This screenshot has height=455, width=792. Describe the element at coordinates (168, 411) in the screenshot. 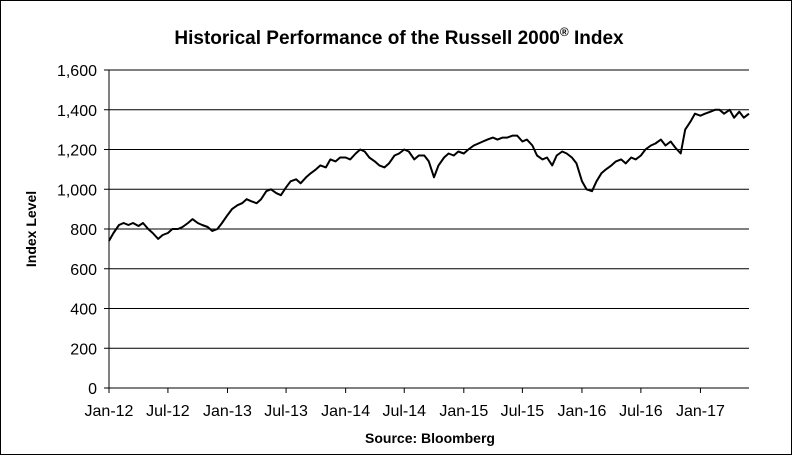

I see `x-tick-label: Jul-12` at that location.